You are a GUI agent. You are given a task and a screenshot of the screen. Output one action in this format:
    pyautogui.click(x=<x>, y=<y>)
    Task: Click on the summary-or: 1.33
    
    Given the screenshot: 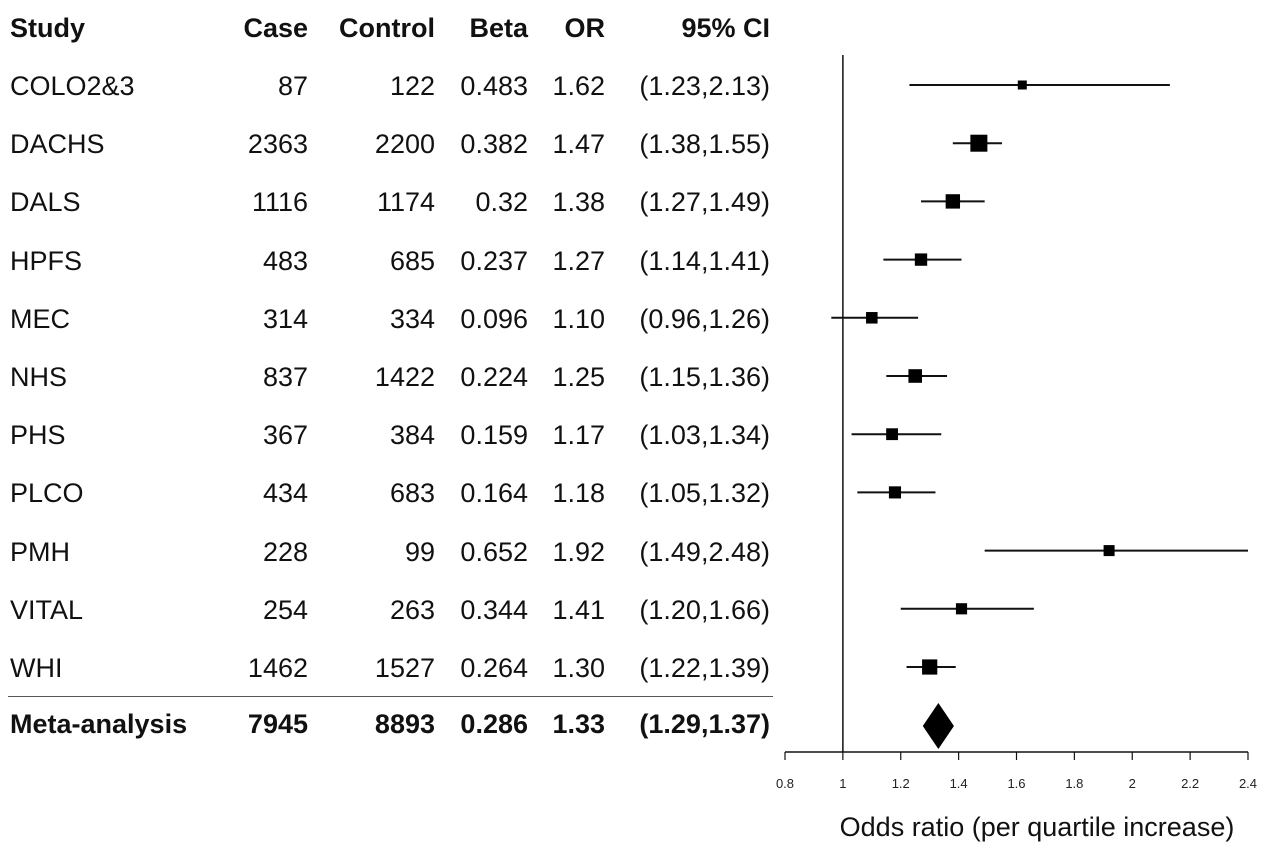 What is the action you would take?
    pyautogui.click(x=578, y=724)
    